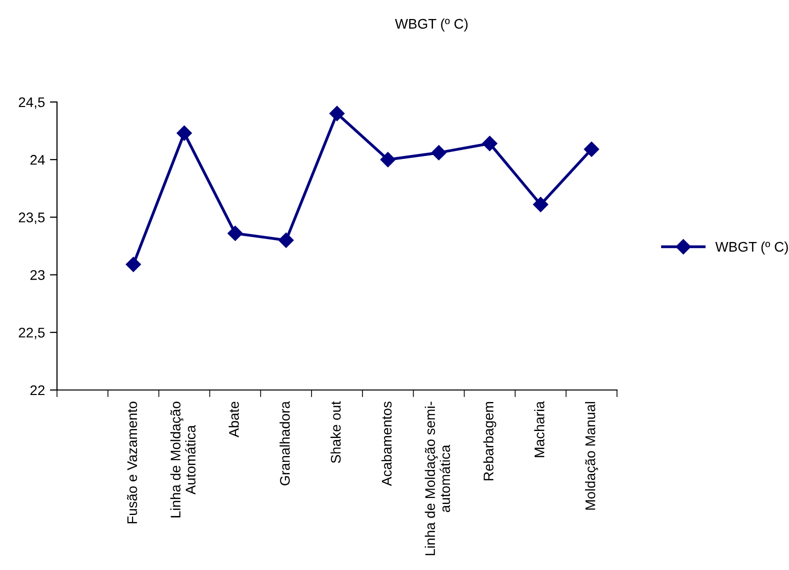 The width and height of the screenshot is (789, 570). What do you see at coordinates (751, 248) in the screenshot?
I see `legend-label: WBGT (º C)` at bounding box center [751, 248].